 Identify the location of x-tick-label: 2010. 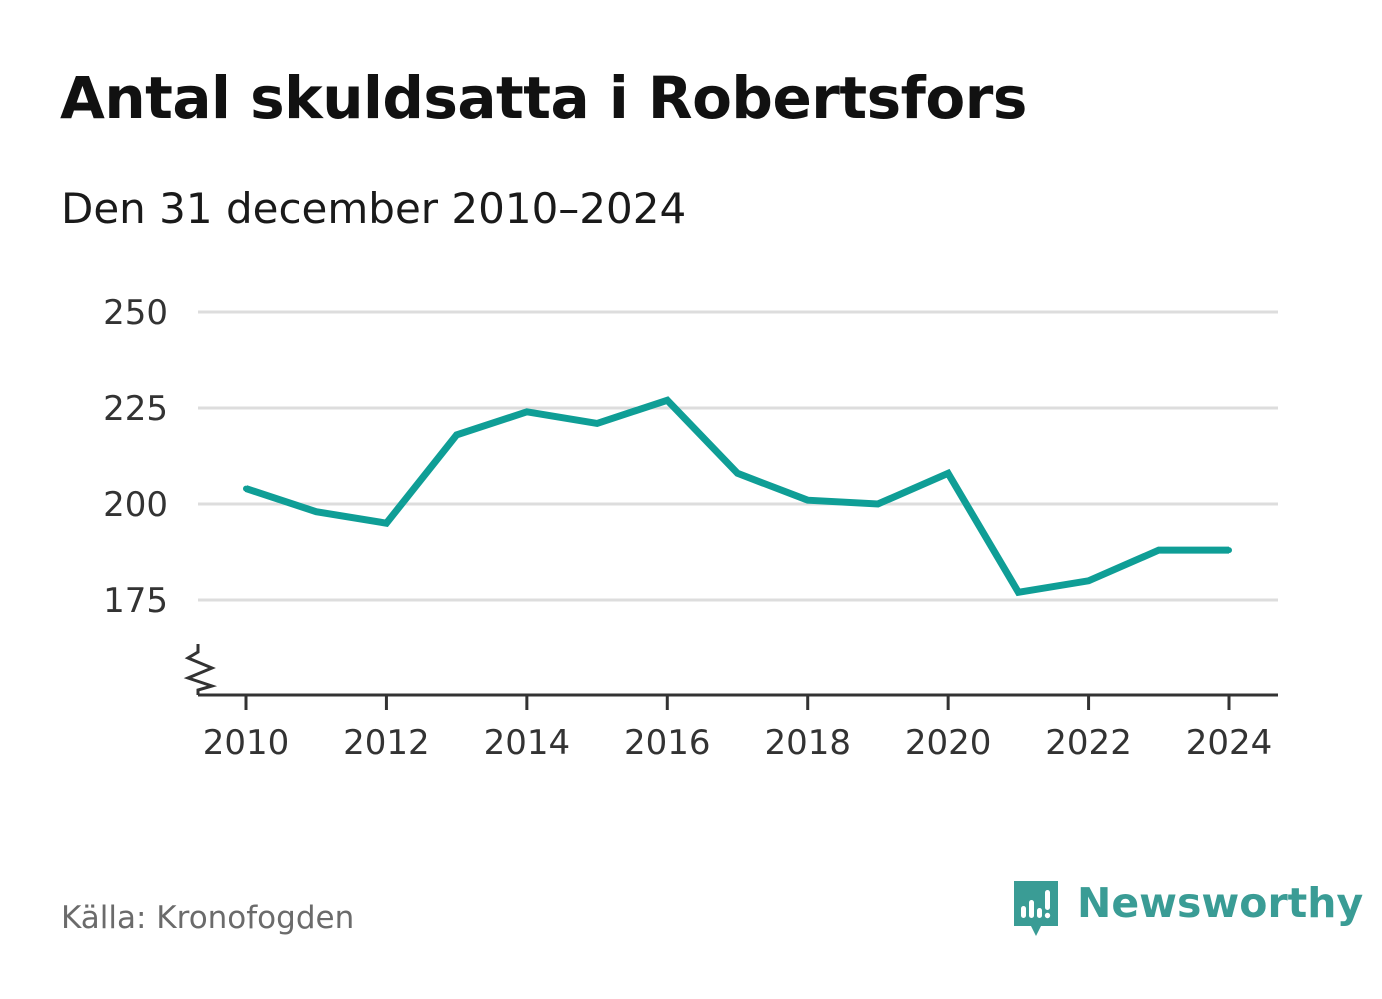
(246, 743).